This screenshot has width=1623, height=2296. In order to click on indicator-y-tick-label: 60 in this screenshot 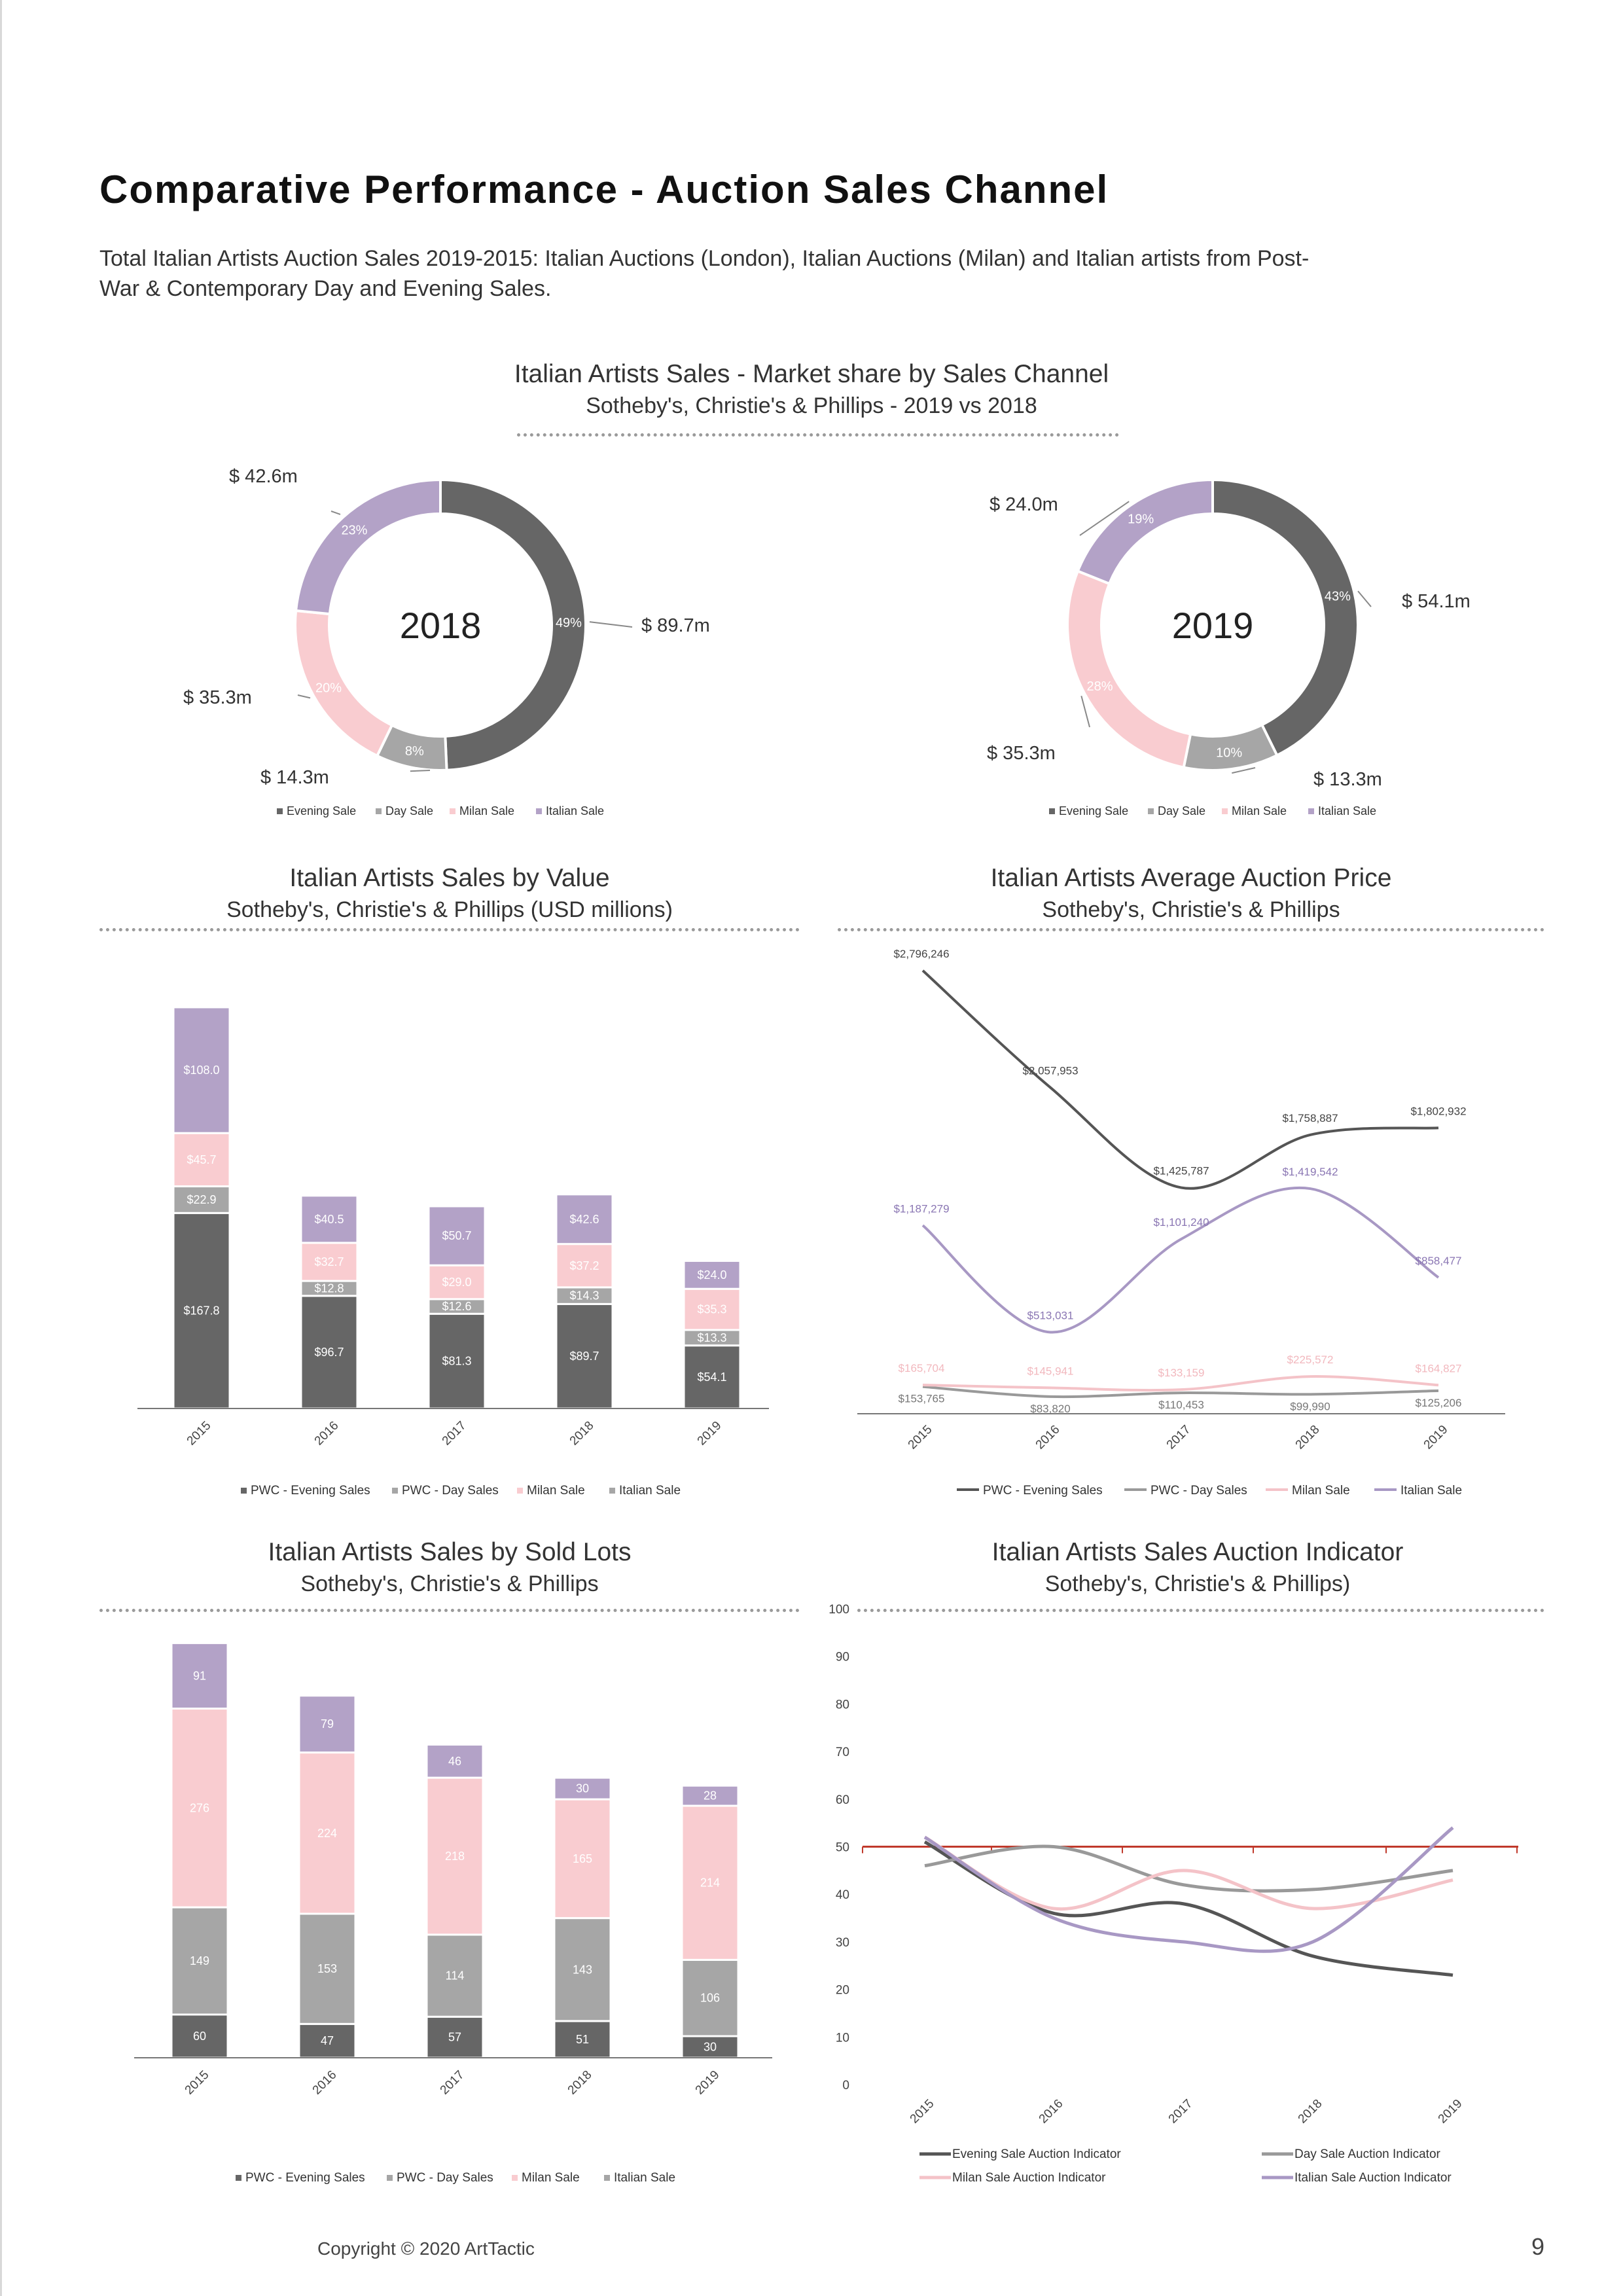, I will do `click(842, 1800)`.